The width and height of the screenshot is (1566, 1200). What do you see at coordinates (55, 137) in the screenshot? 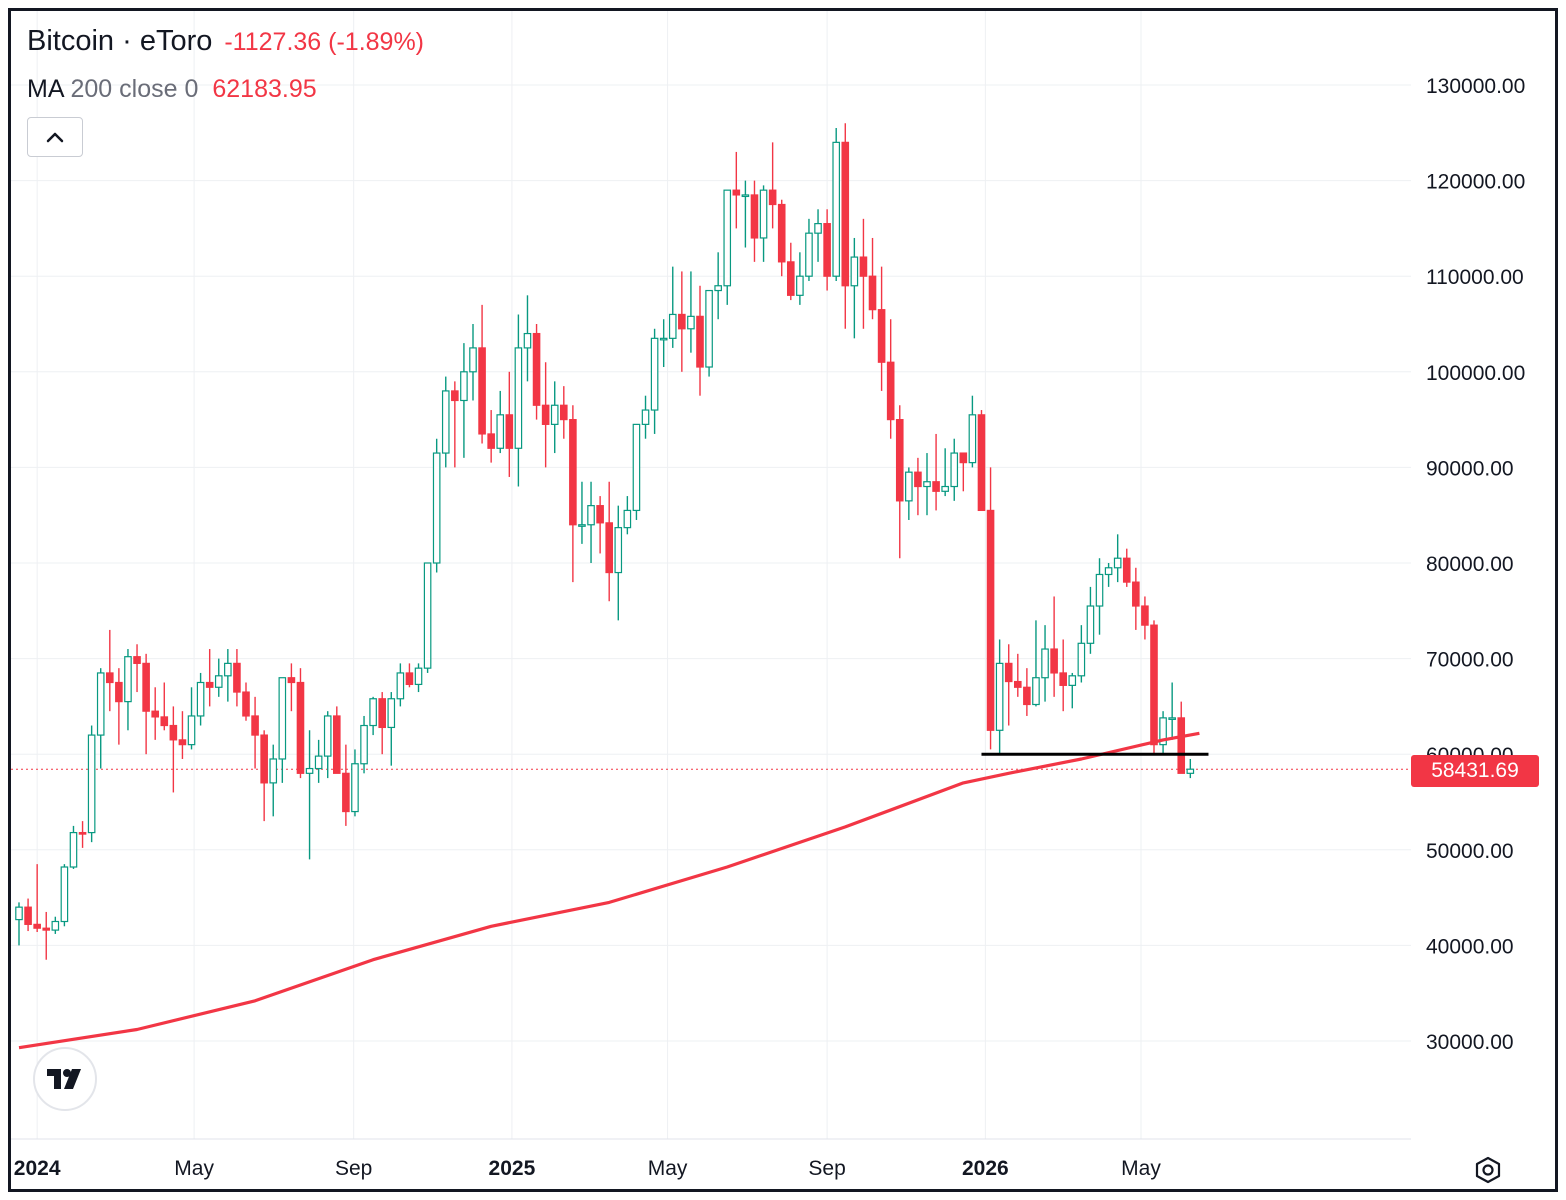
I see `collapse-legend-button` at bounding box center [55, 137].